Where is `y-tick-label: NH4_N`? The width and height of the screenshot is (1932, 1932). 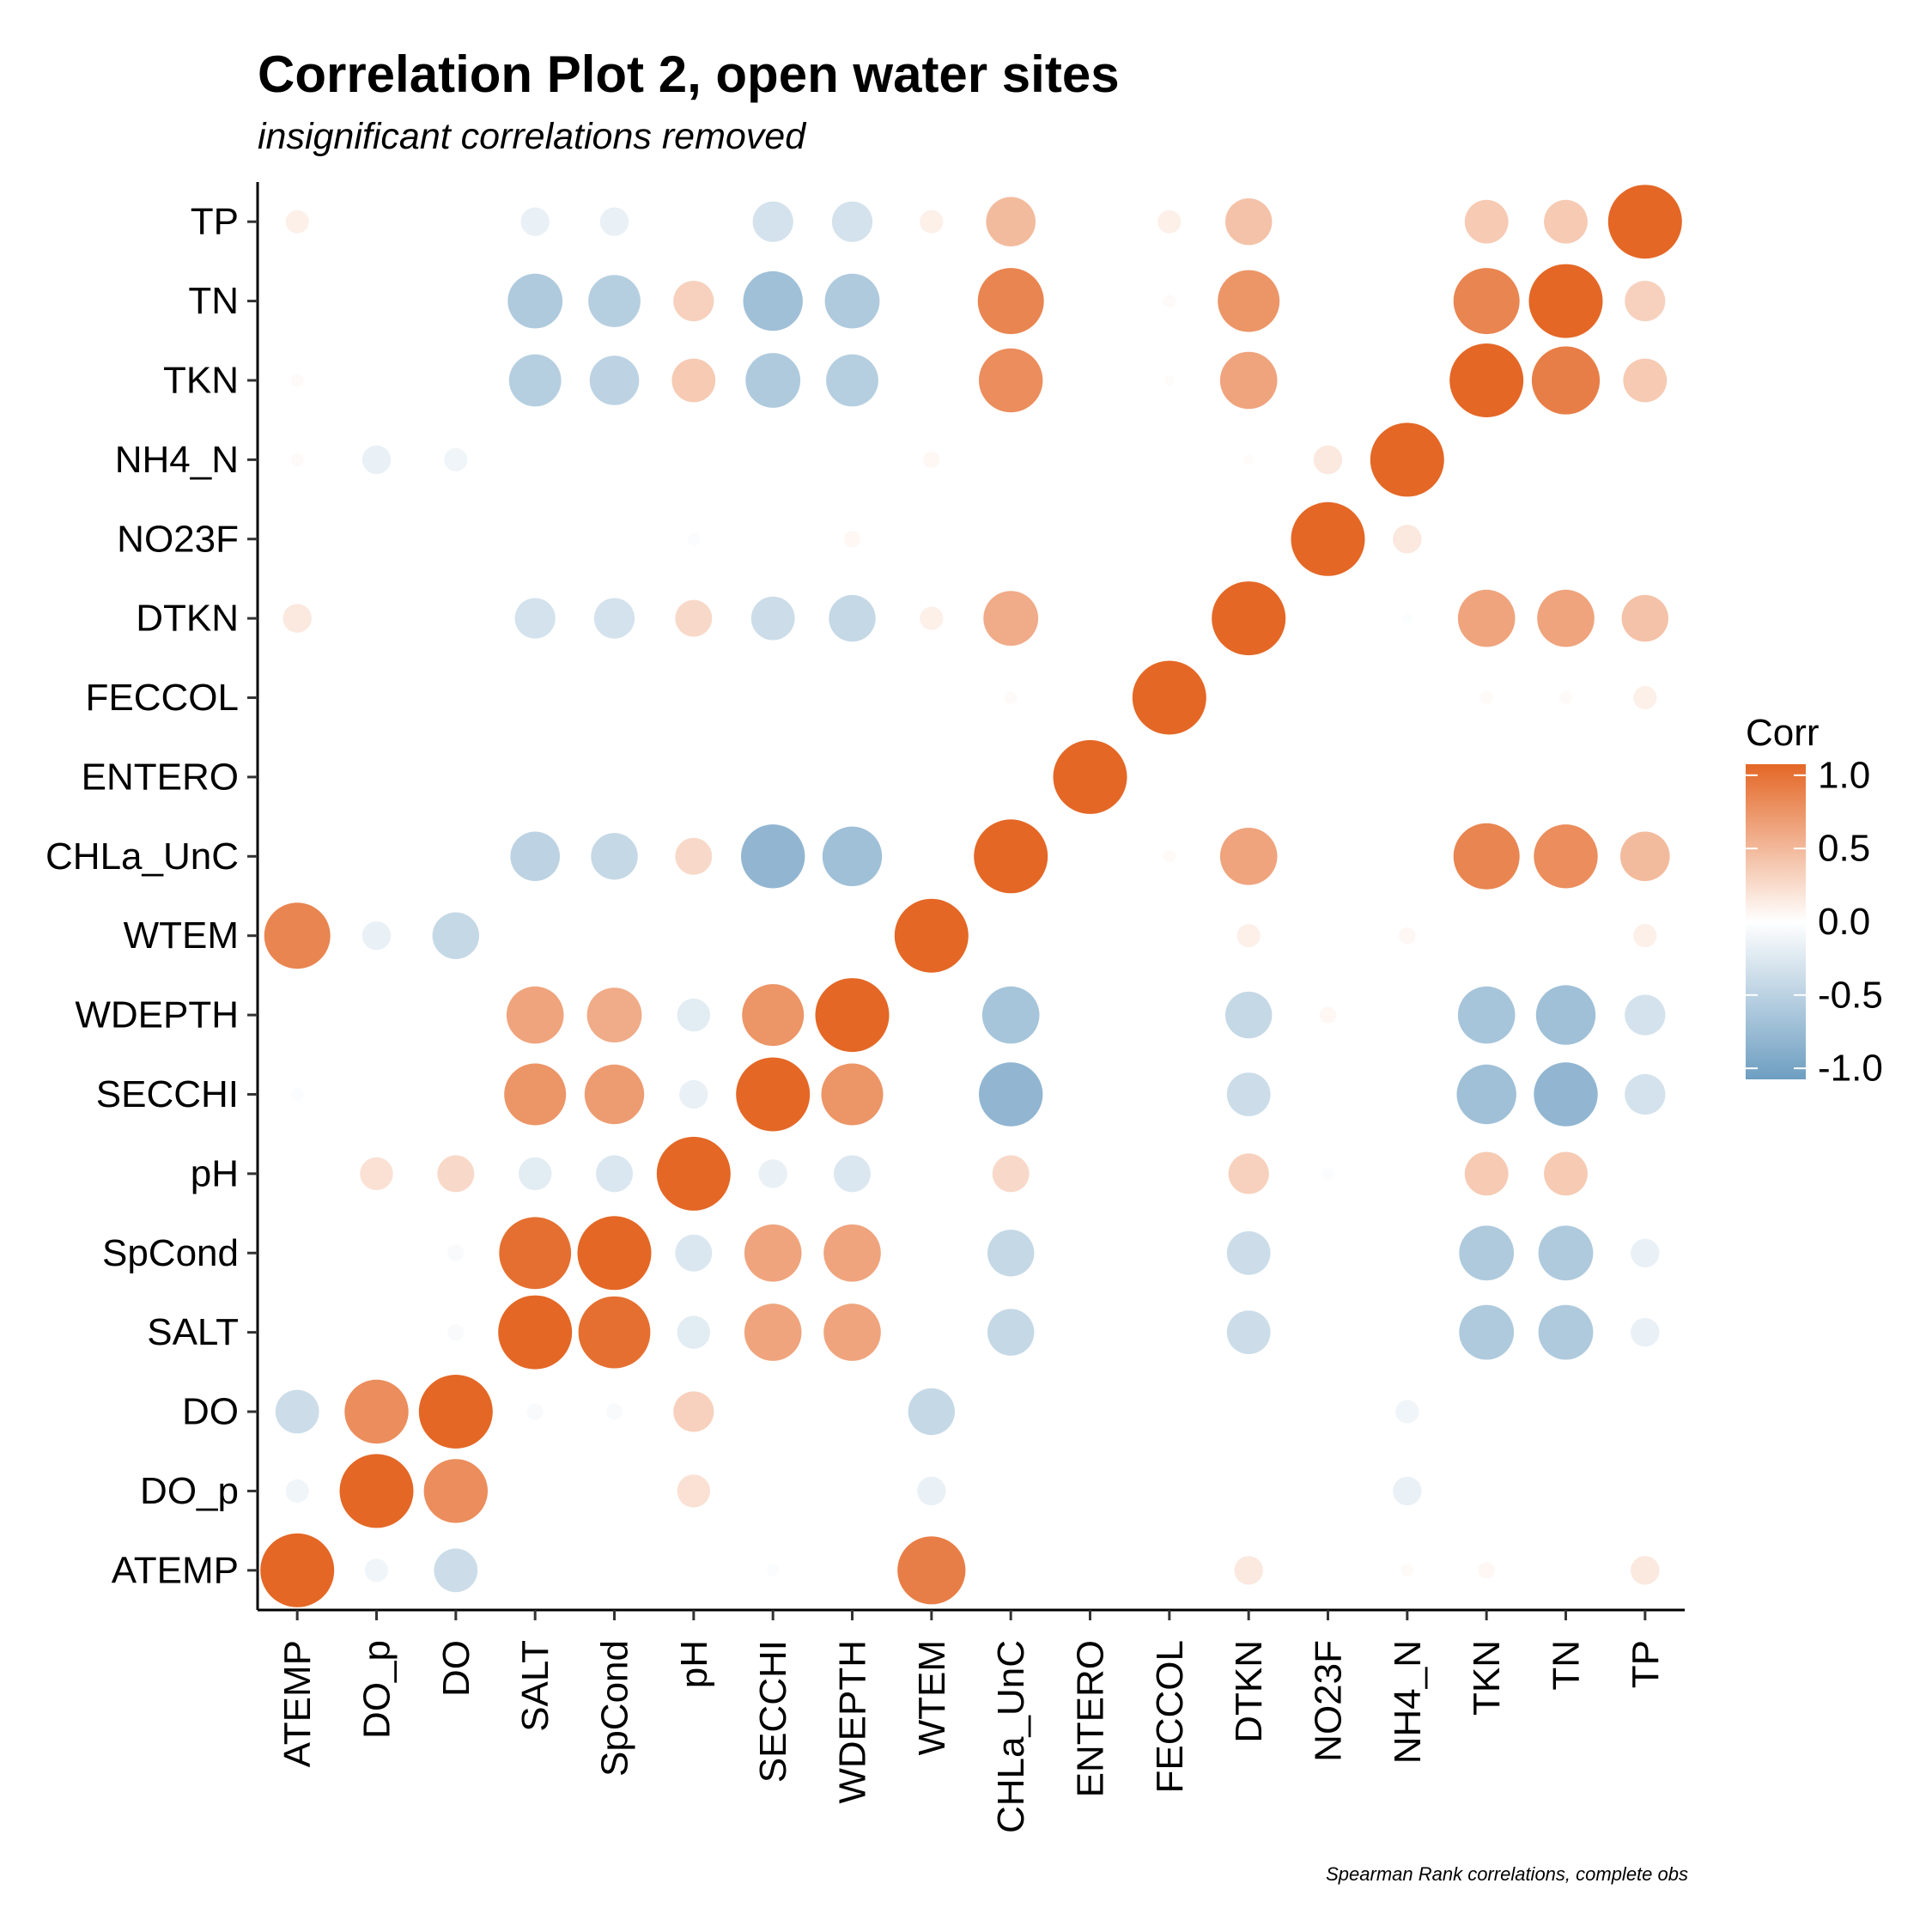
y-tick-label: NH4_N is located at coordinates (177, 460).